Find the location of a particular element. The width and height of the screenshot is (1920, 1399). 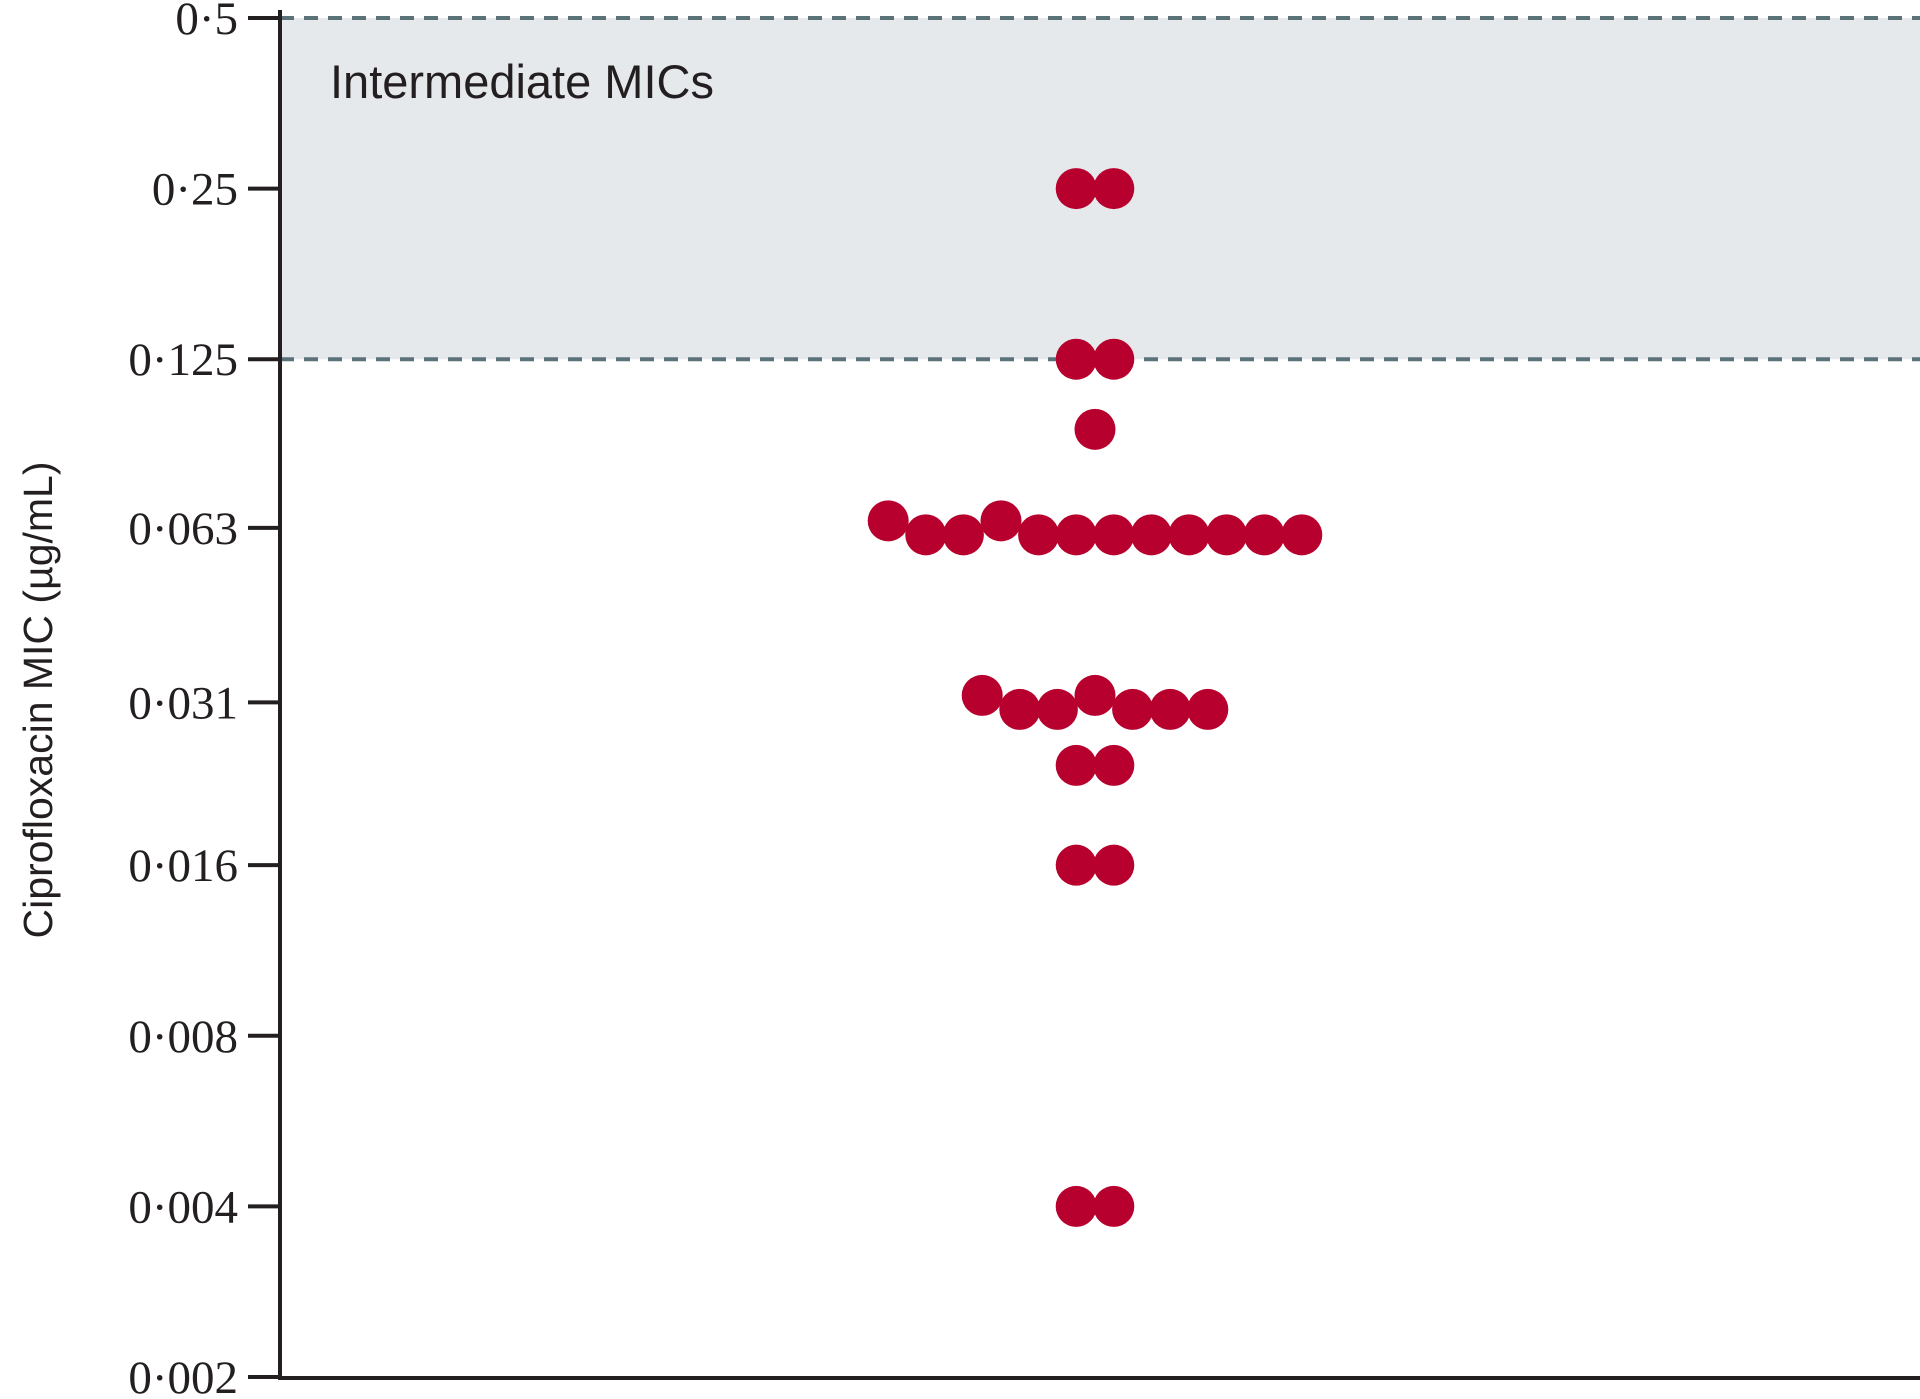

y-tick-label: 0·004 is located at coordinates (183, 1207).